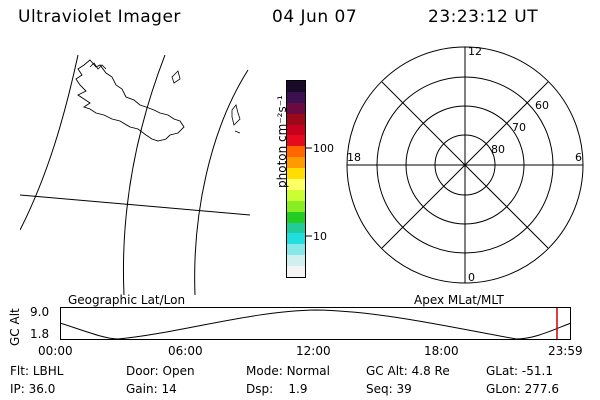 Image resolution: width=600 pixels, height=400 pixels. I want to click on altitude-timeline, so click(316, 323).